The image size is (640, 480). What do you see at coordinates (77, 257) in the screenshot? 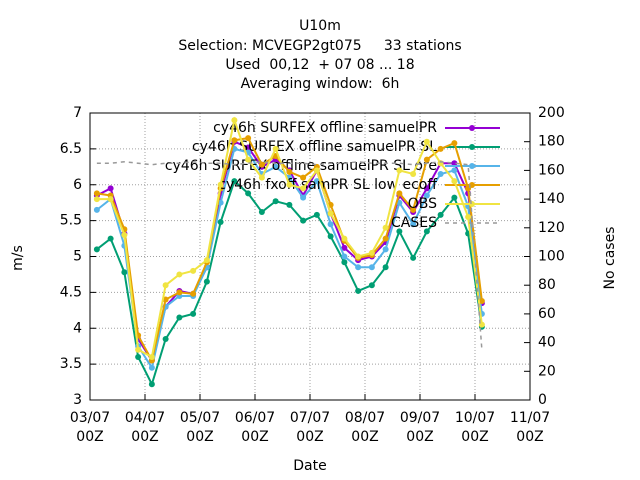
I see `y-tick-label: 5` at bounding box center [77, 257].